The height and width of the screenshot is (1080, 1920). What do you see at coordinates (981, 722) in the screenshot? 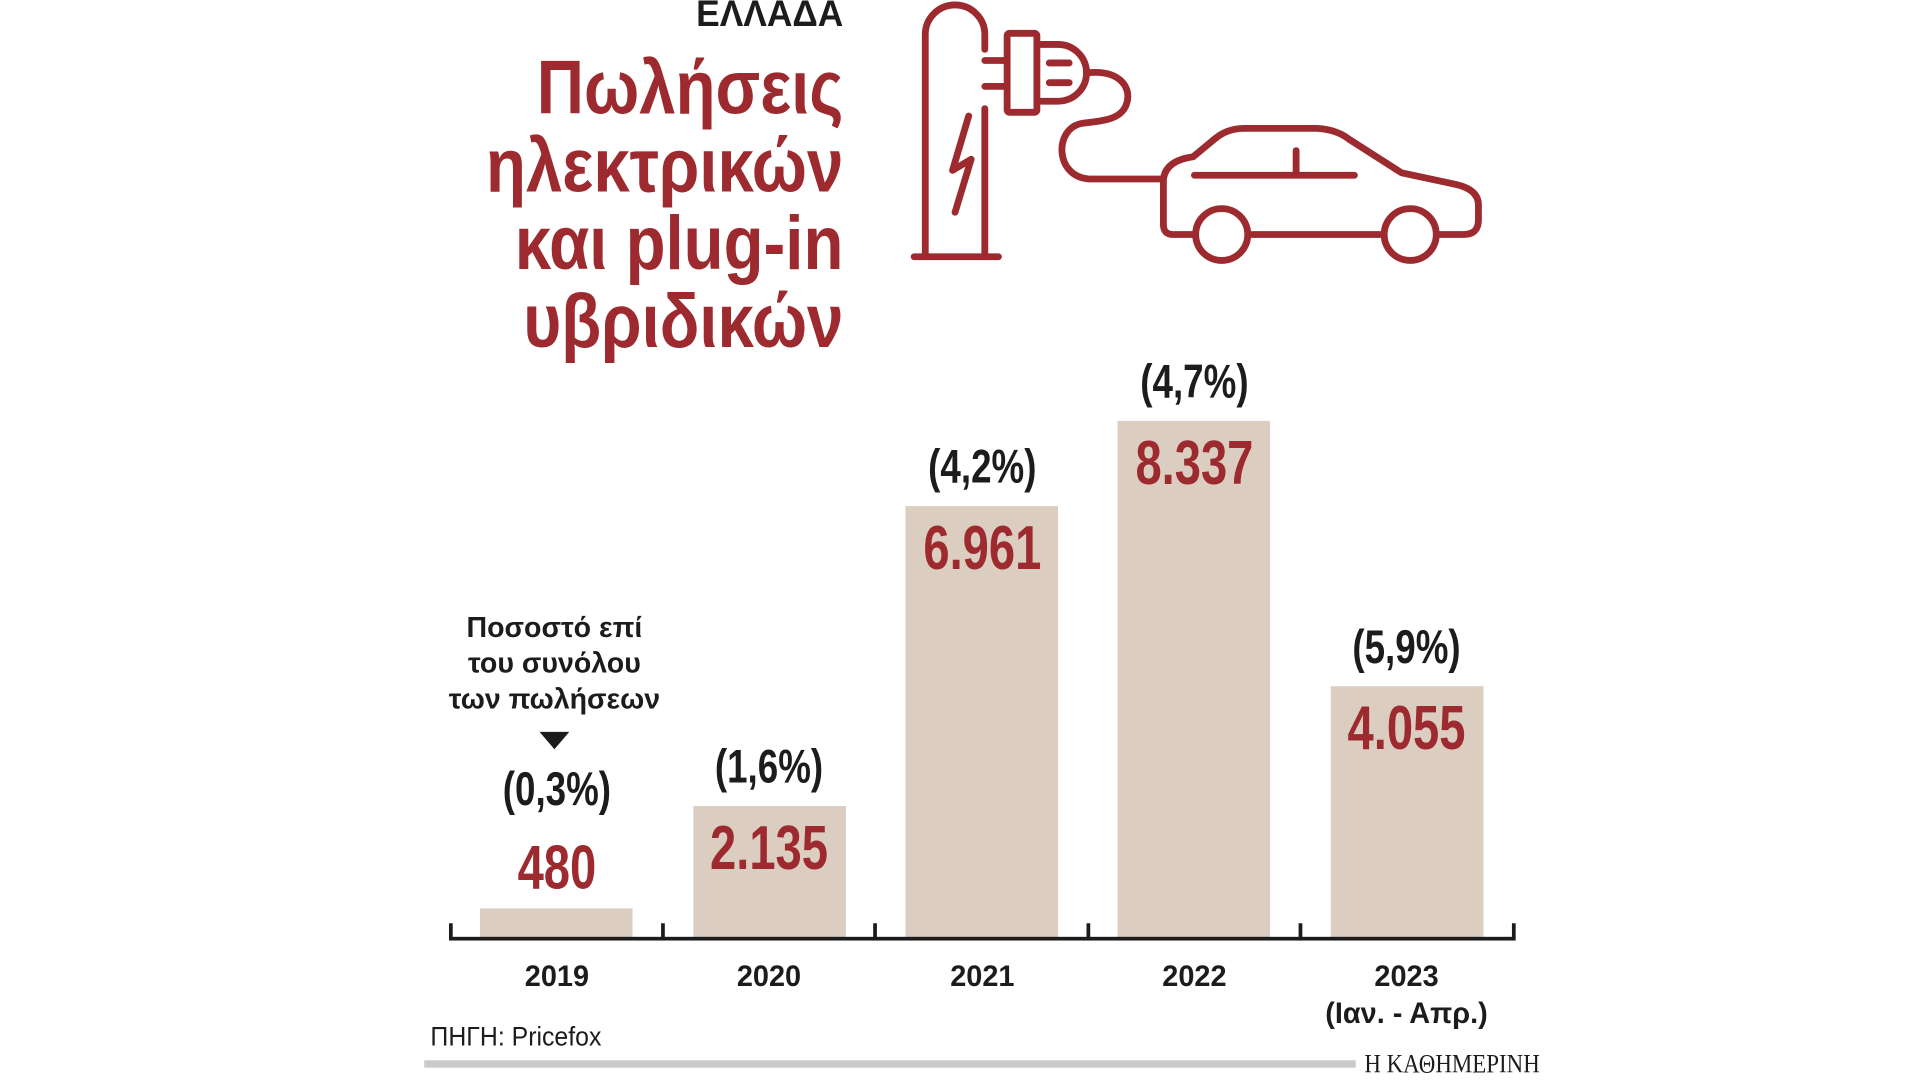
I see `bar-2021` at bounding box center [981, 722].